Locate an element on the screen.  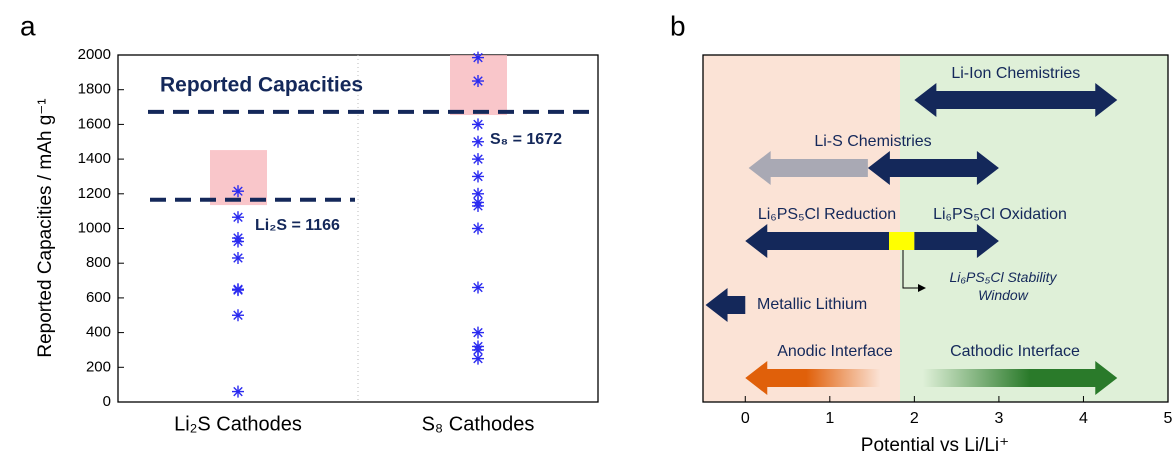
arrow-label: Li₆PS₅Cl Reduction is located at coordinates (827, 214).